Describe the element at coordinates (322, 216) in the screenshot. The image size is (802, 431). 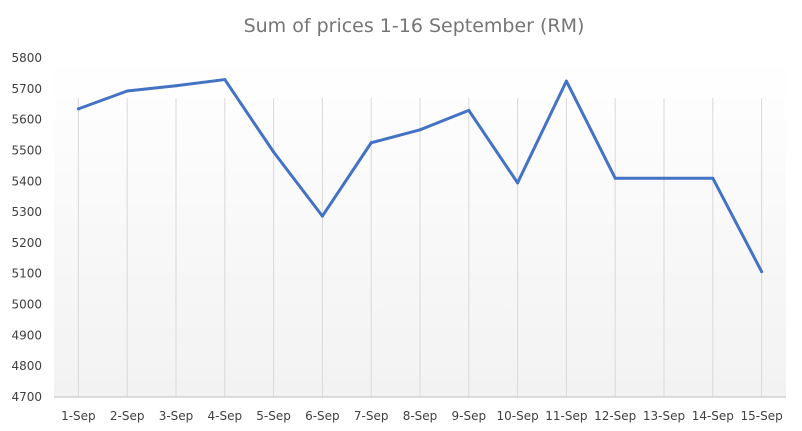
I see `data-point-6-Sep` at that location.